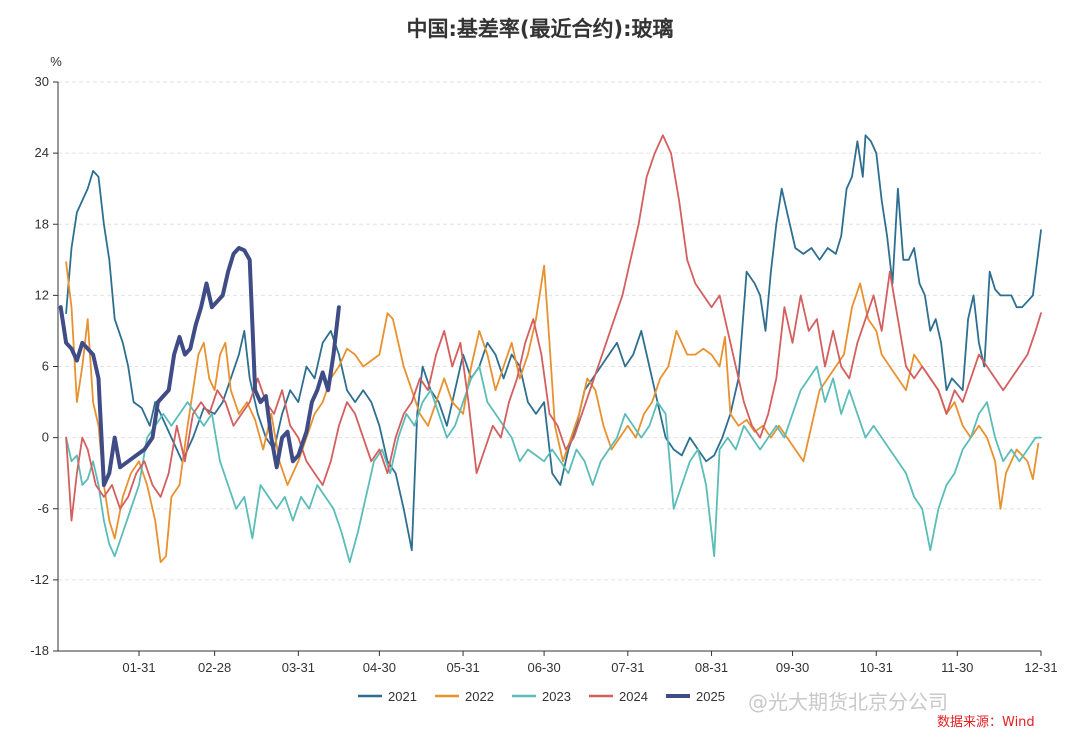 The width and height of the screenshot is (1080, 744). Describe the element at coordinates (633, 696) in the screenshot. I see `legend-label-2024: 2024` at that location.